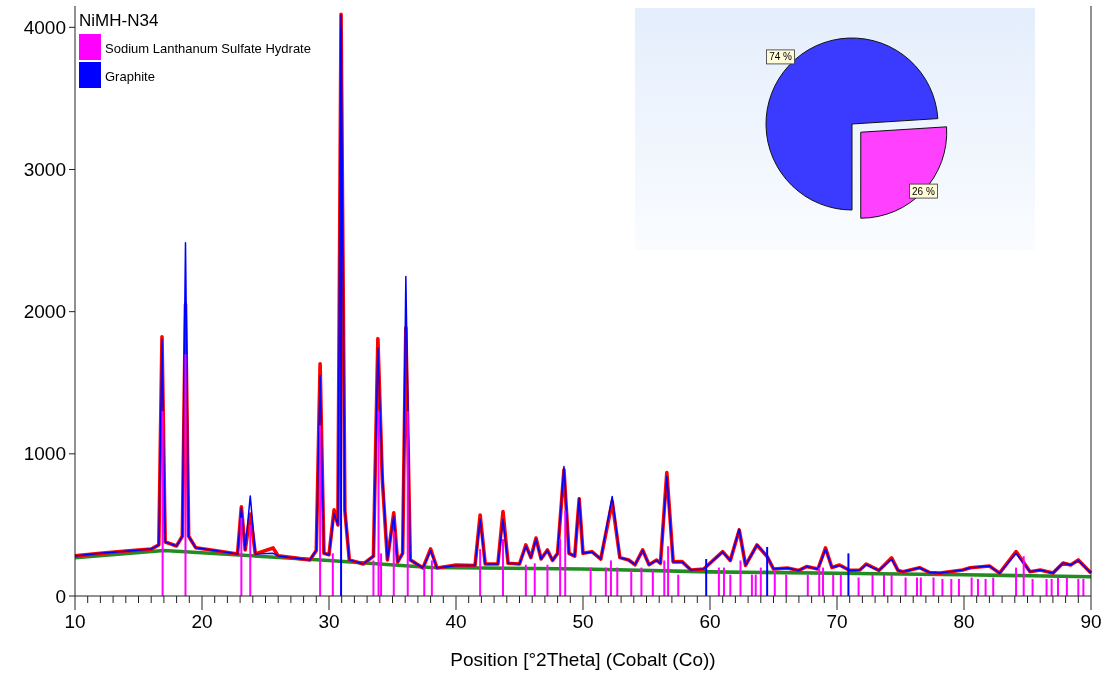  What do you see at coordinates (44, 170) in the screenshot?
I see `y-tick-label: 3000` at bounding box center [44, 170].